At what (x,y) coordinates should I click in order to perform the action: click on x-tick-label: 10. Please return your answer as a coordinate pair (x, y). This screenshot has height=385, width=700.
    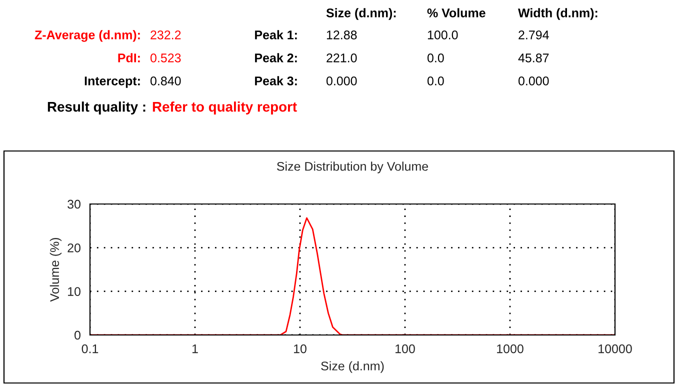
    Looking at the image, I should click on (300, 349).